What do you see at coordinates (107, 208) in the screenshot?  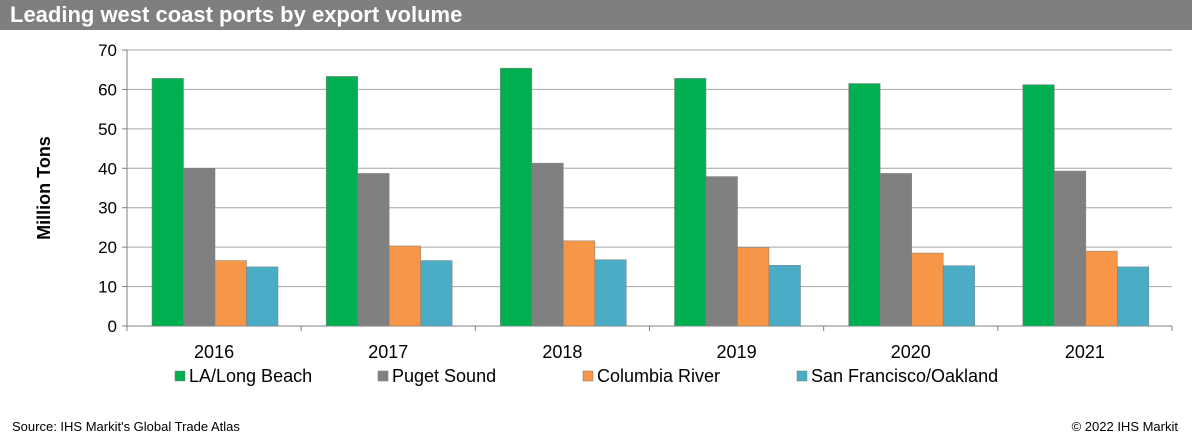 I see `y-tick-label: 30` at bounding box center [107, 208].